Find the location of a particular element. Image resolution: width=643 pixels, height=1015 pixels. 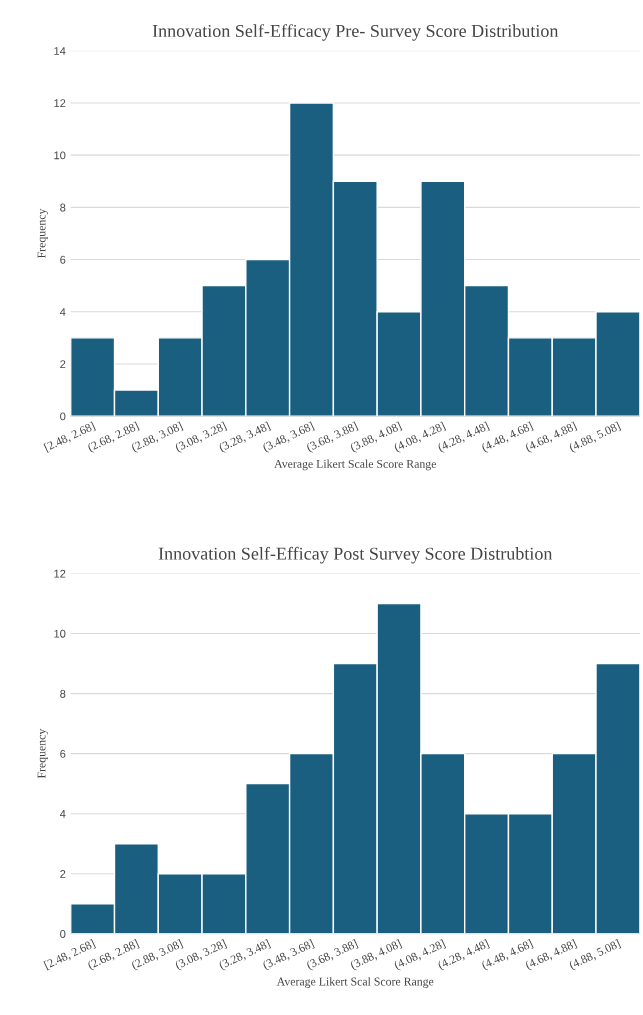

chart-title: Innovation Self-Efficay Post Survey Score Distrubtion is located at coordinates (355, 555).